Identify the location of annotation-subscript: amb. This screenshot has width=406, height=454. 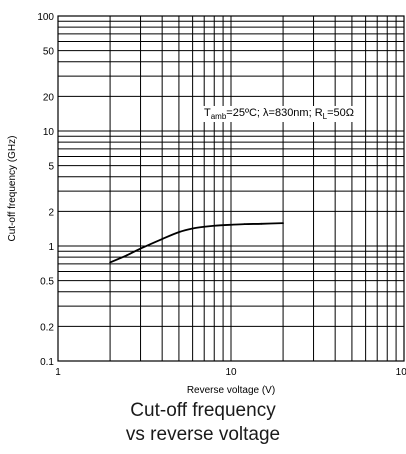
(219, 116).